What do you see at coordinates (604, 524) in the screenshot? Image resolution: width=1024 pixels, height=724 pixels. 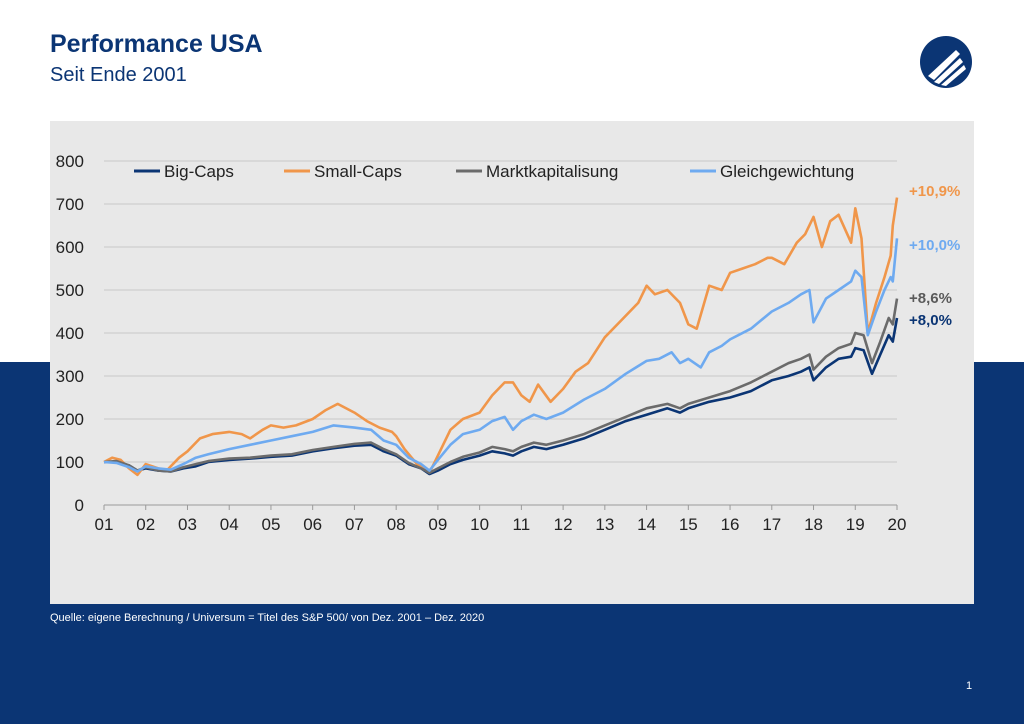 I see `x-tick-label: 13` at bounding box center [604, 524].